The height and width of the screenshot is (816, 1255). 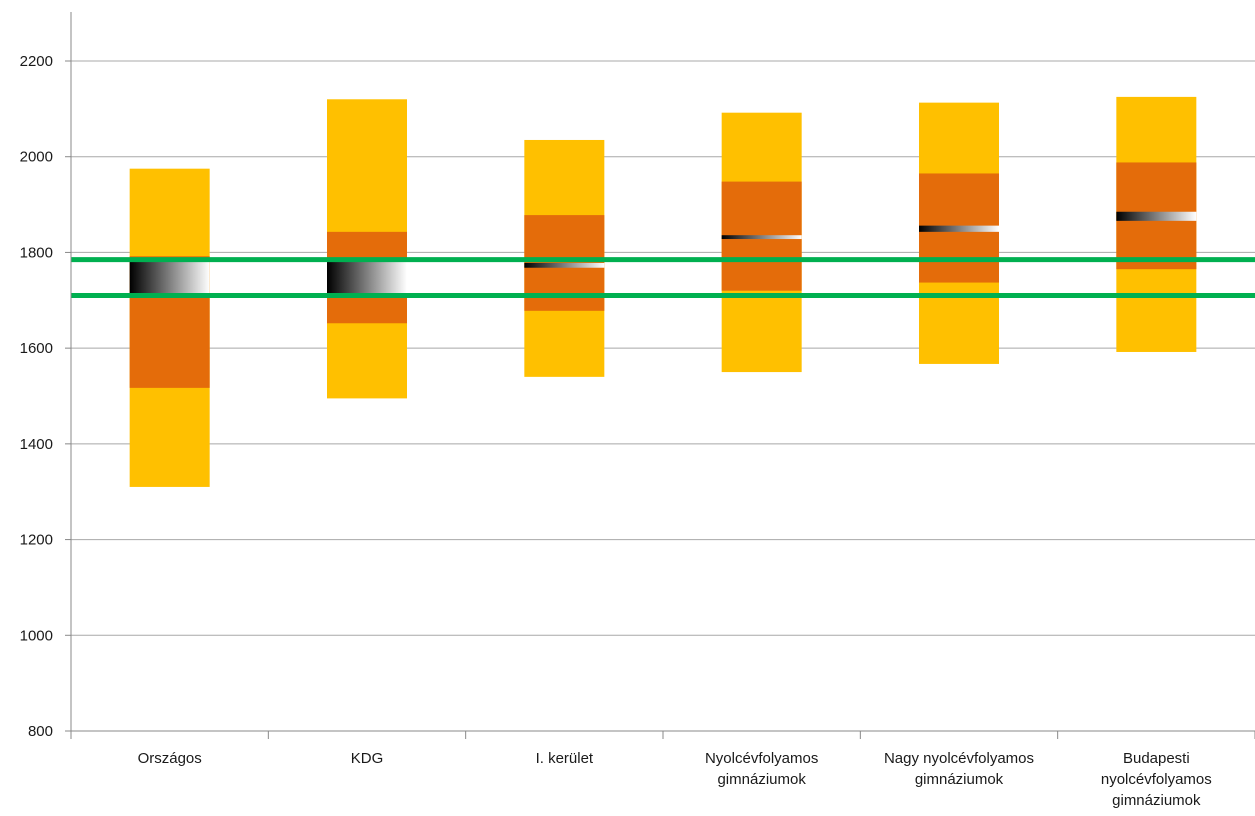 I want to click on x-tick-label: Országos, so click(x=170, y=758).